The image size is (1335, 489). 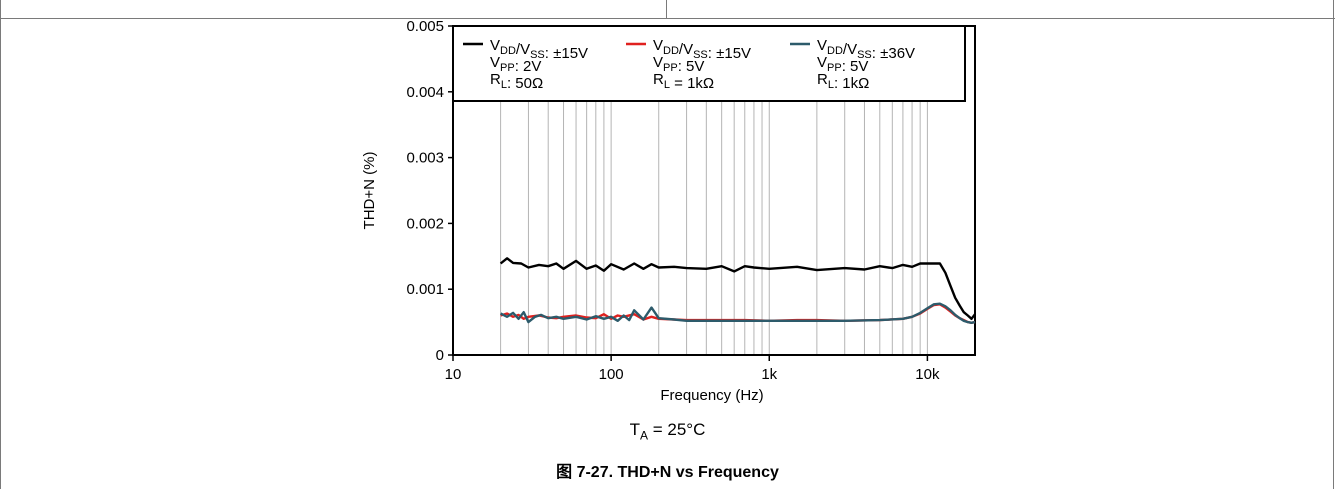 What do you see at coordinates (425, 158) in the screenshot?
I see `y-tick-label: 0.003` at bounding box center [425, 158].